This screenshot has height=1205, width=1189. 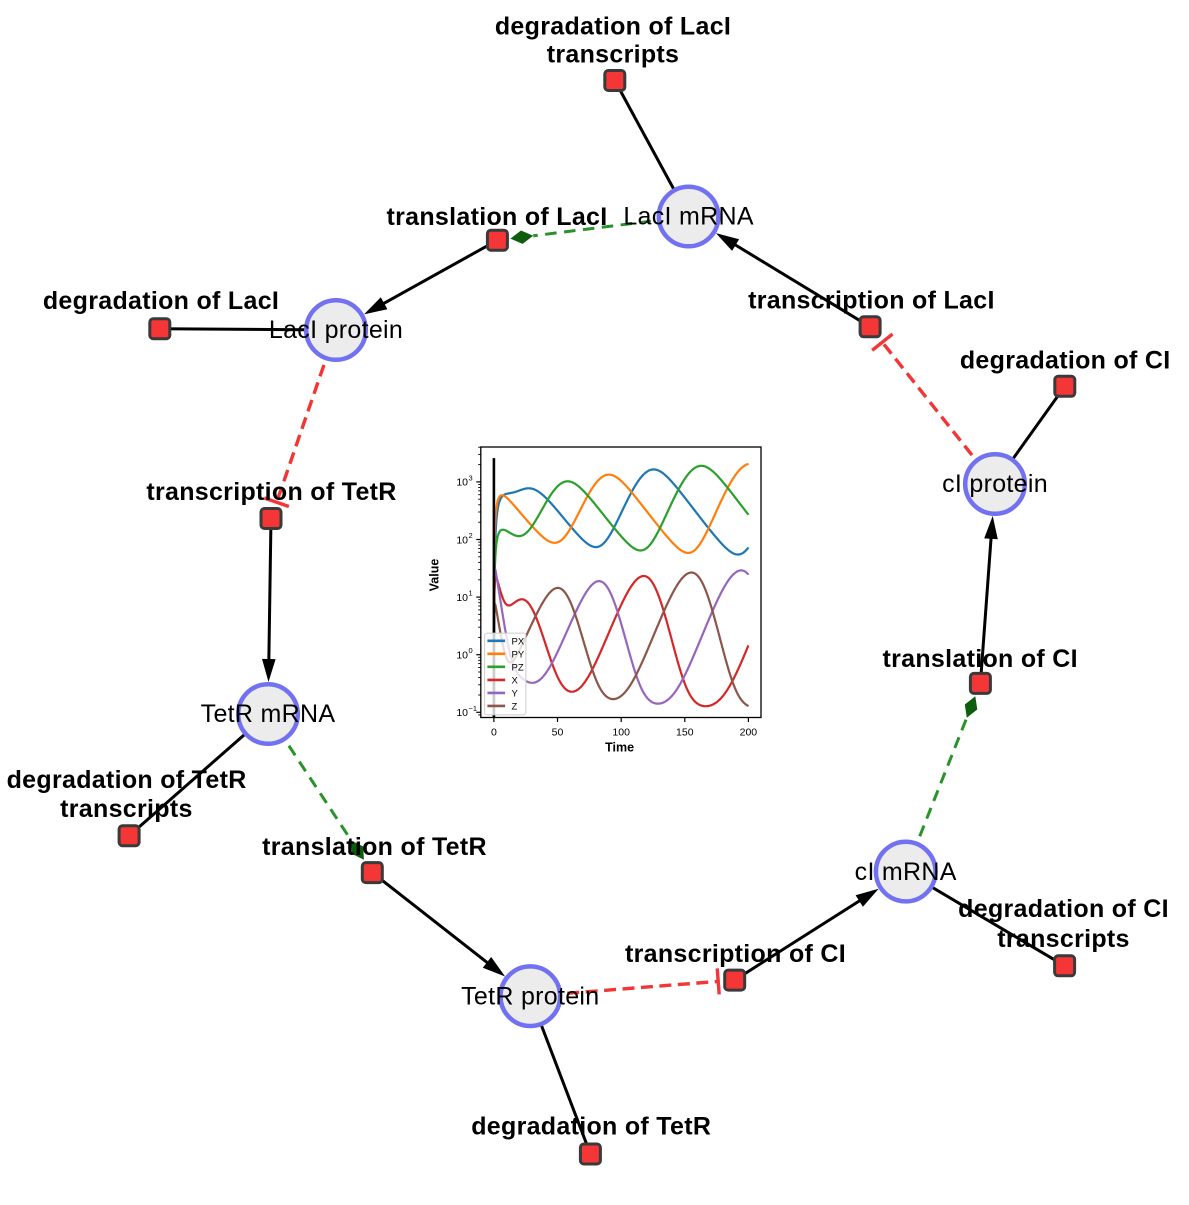 What do you see at coordinates (471, 535) in the screenshot?
I see `svg-text: 2` at bounding box center [471, 535].